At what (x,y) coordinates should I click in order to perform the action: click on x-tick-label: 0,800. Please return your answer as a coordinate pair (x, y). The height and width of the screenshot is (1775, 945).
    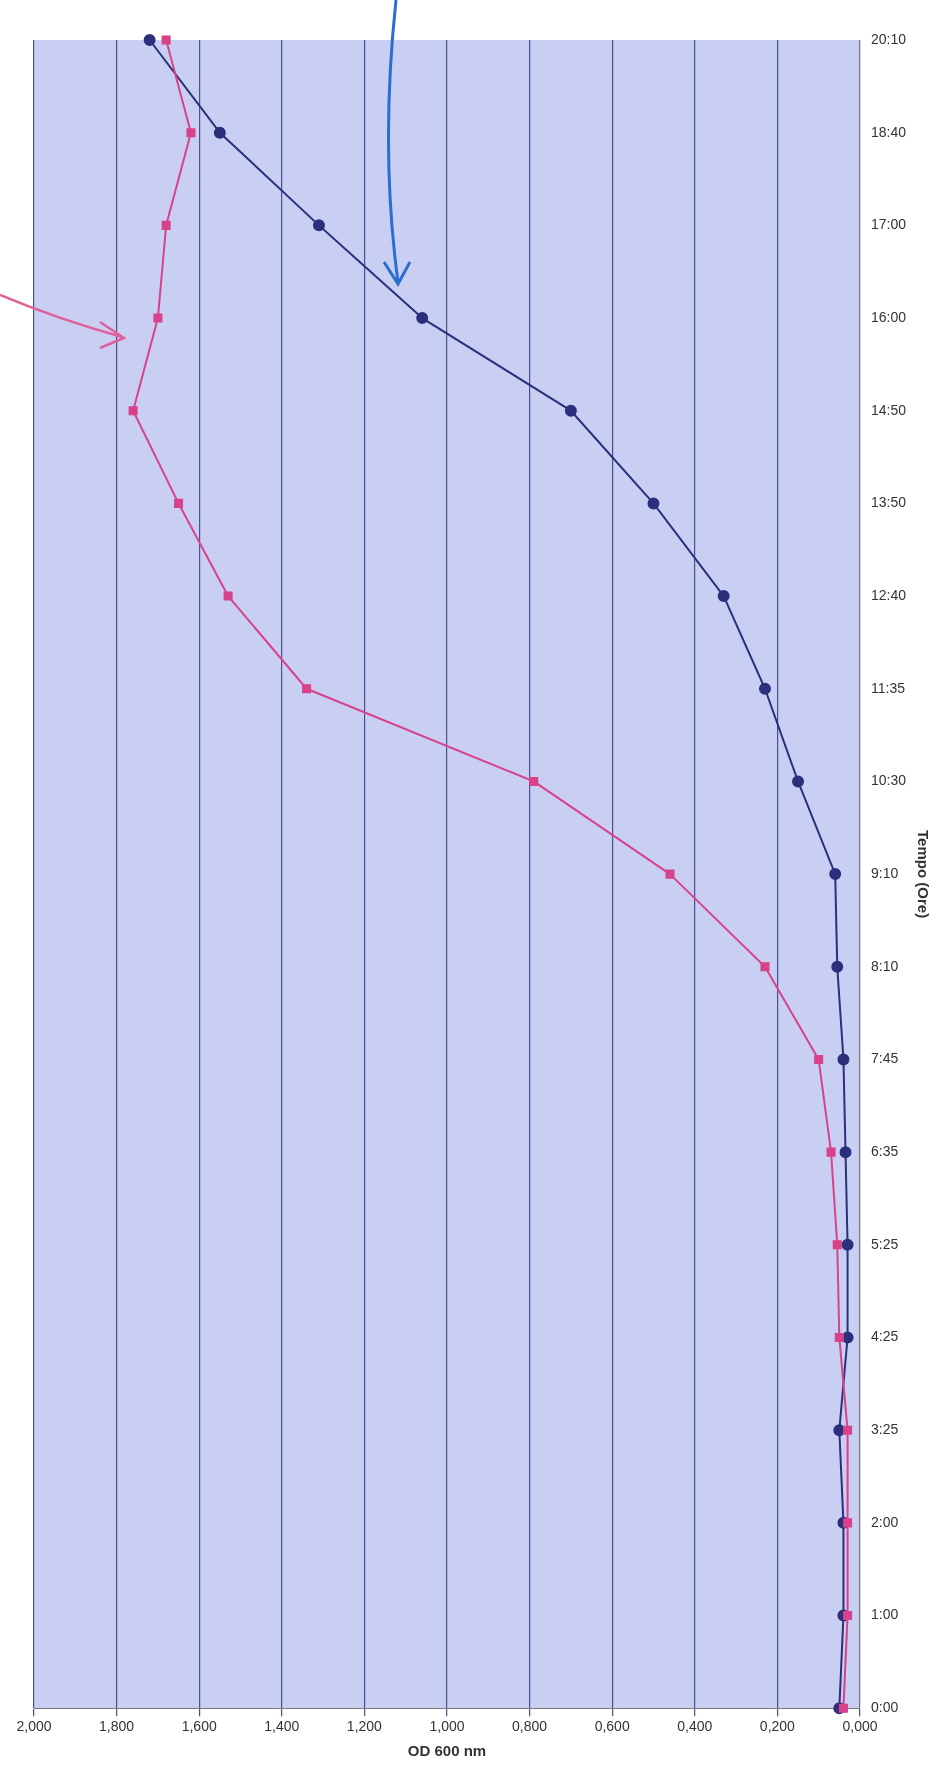
    Looking at the image, I should click on (530, 1726).